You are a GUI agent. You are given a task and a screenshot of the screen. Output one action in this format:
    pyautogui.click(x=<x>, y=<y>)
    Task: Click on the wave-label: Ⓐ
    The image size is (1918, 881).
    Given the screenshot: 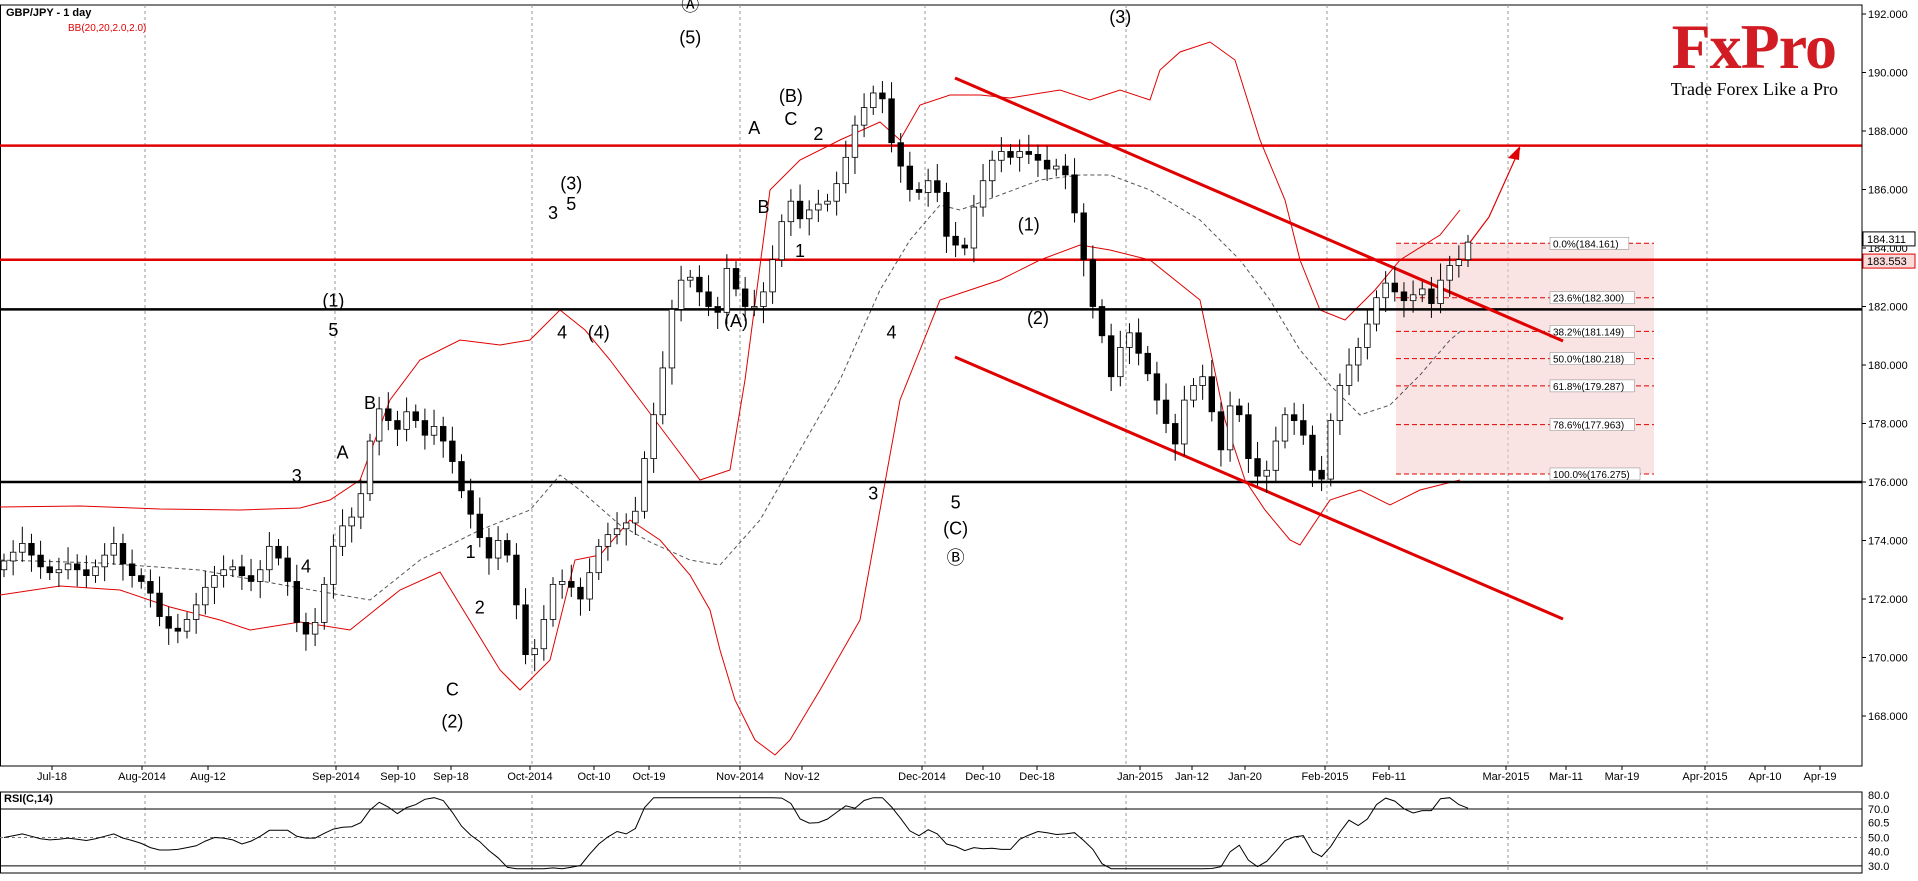 What is the action you would take?
    pyautogui.click(x=690, y=7)
    